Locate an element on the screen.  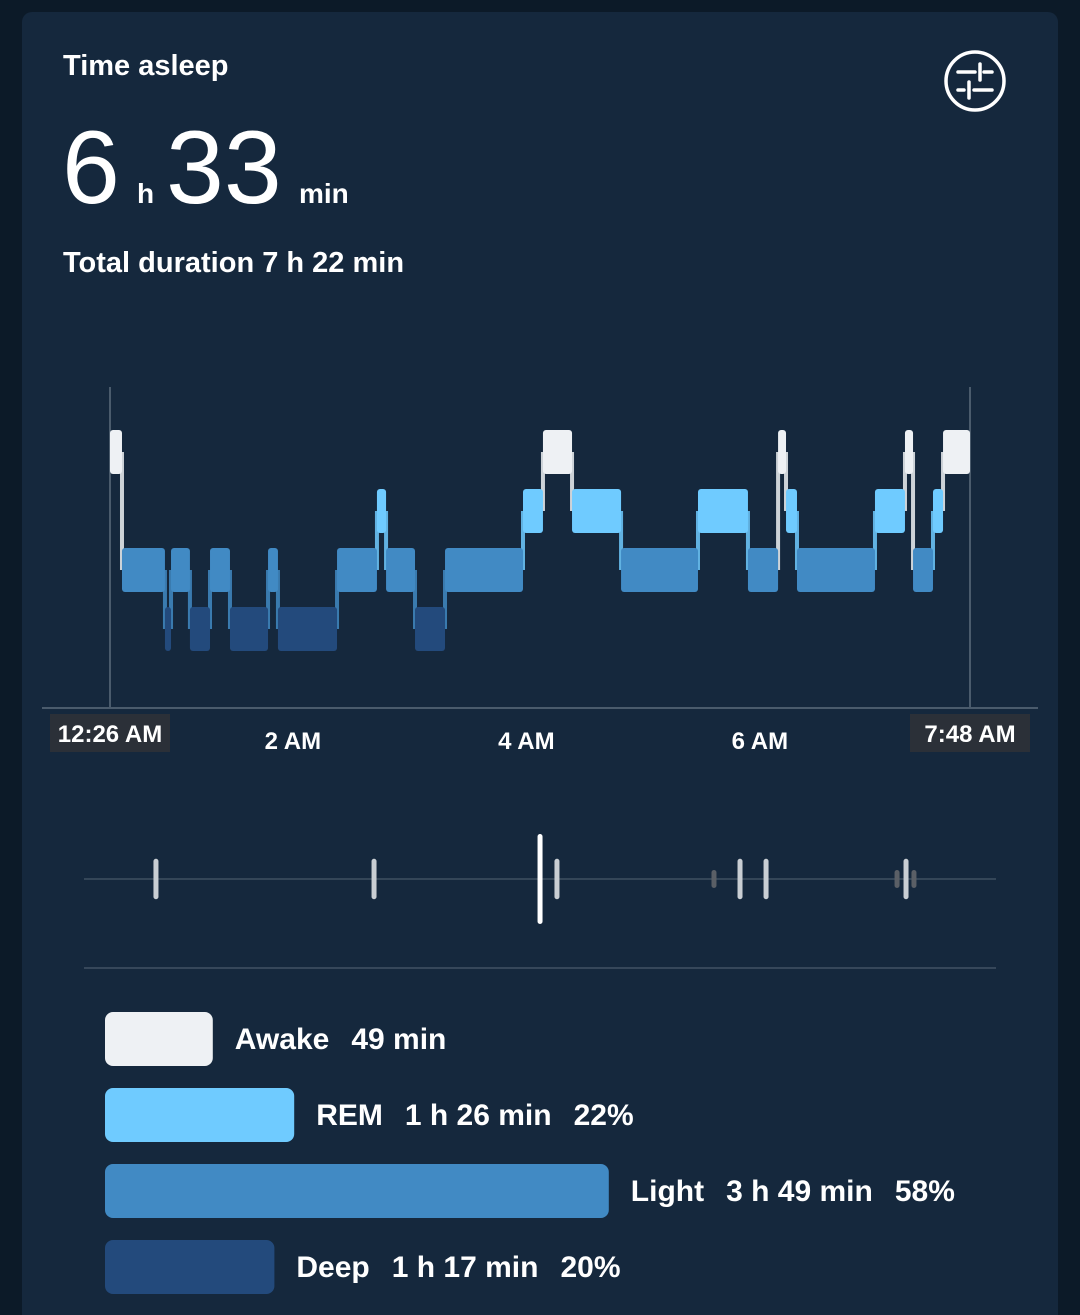
stage-share: 20% is located at coordinates (590, 1267).